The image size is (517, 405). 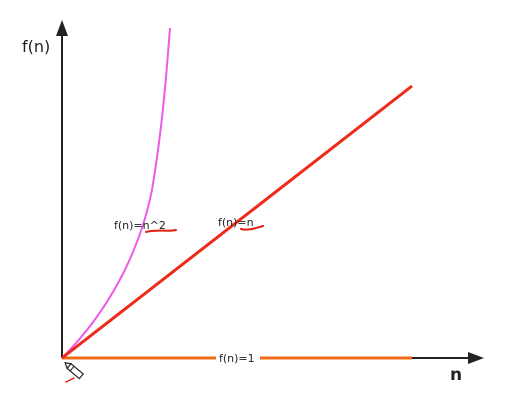 What do you see at coordinates (74, 371) in the screenshot?
I see `pencil-icon` at bounding box center [74, 371].